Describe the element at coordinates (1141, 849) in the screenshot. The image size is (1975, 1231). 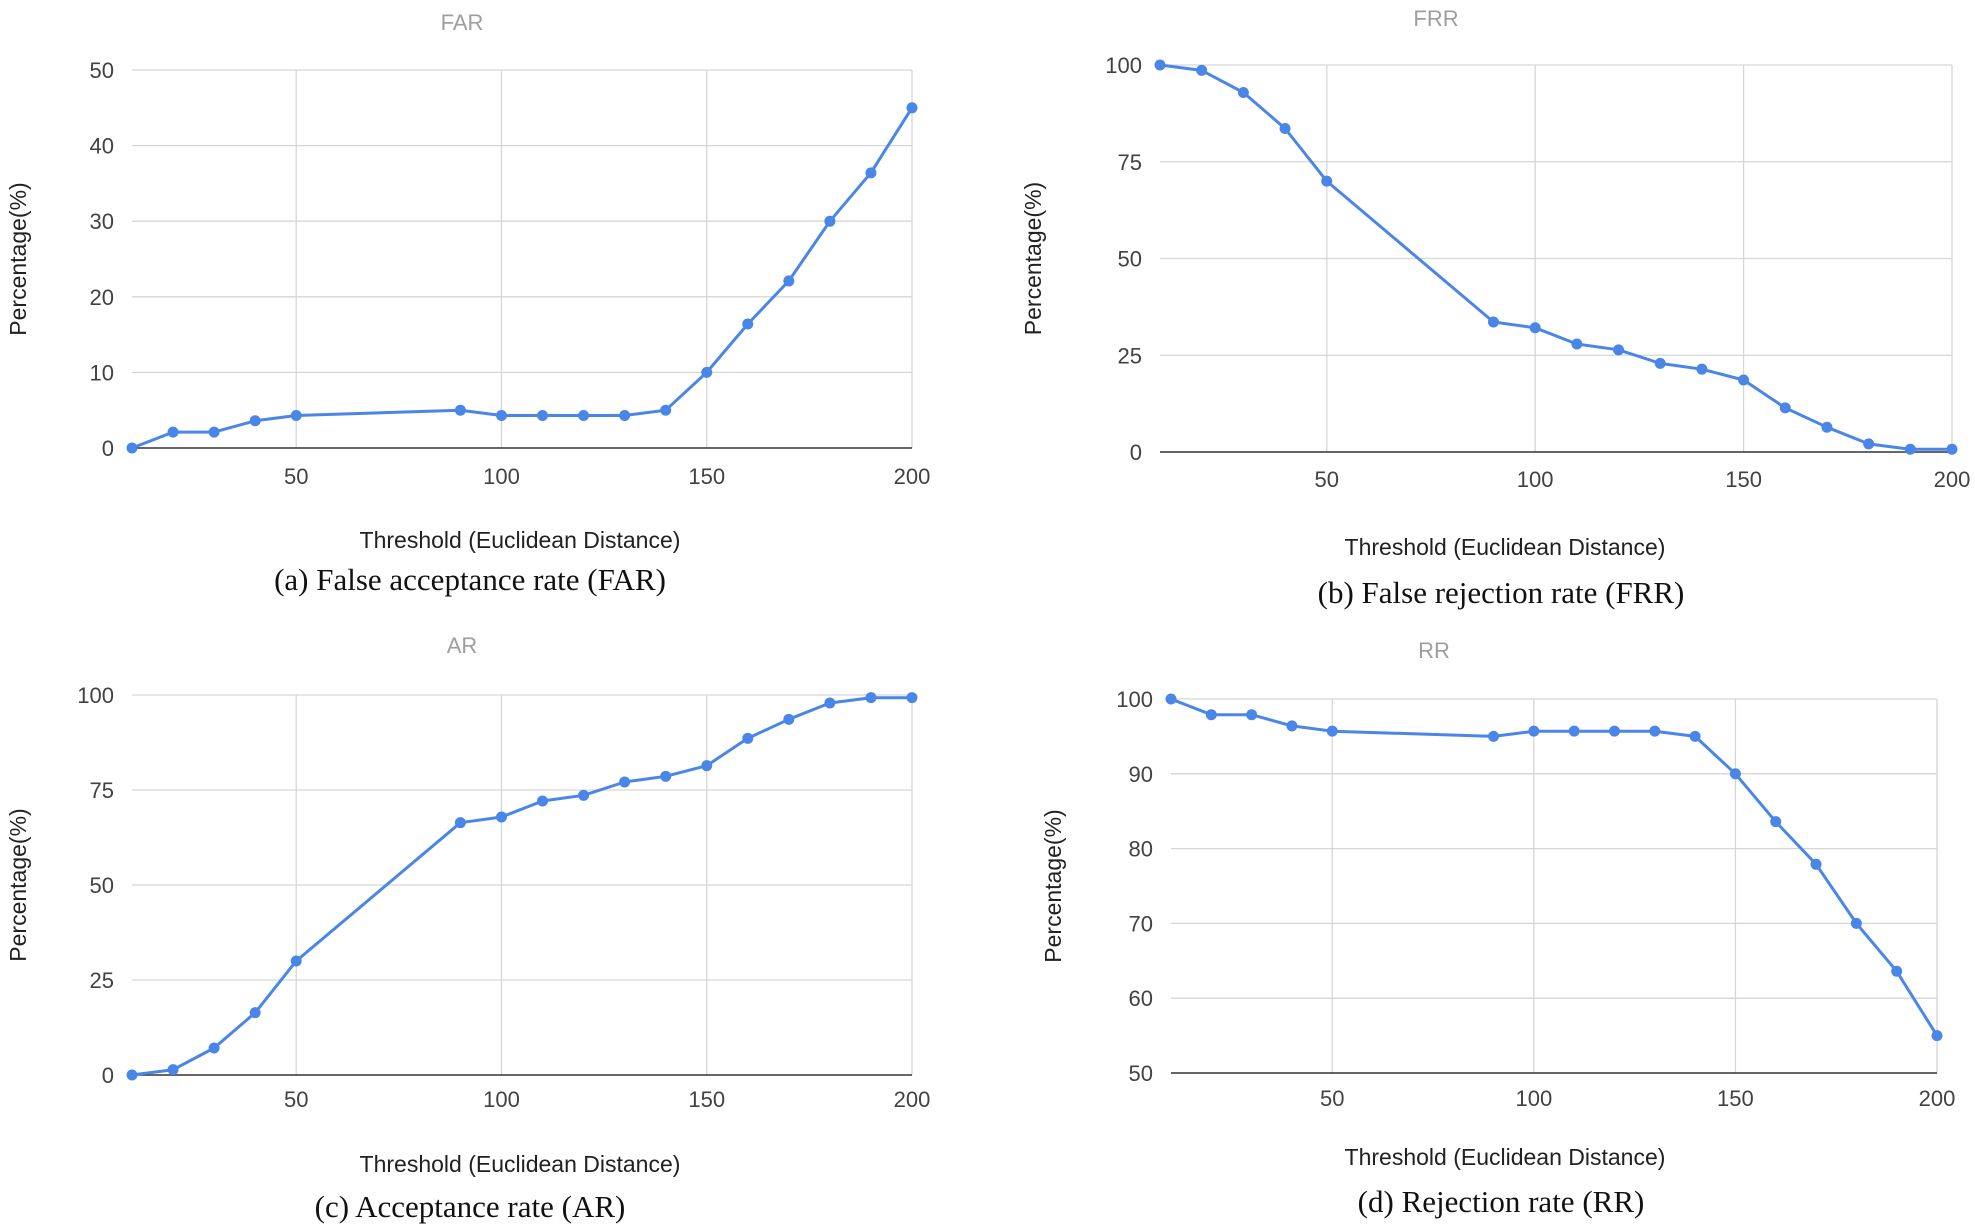
I see `y-tick-label: 80` at that location.